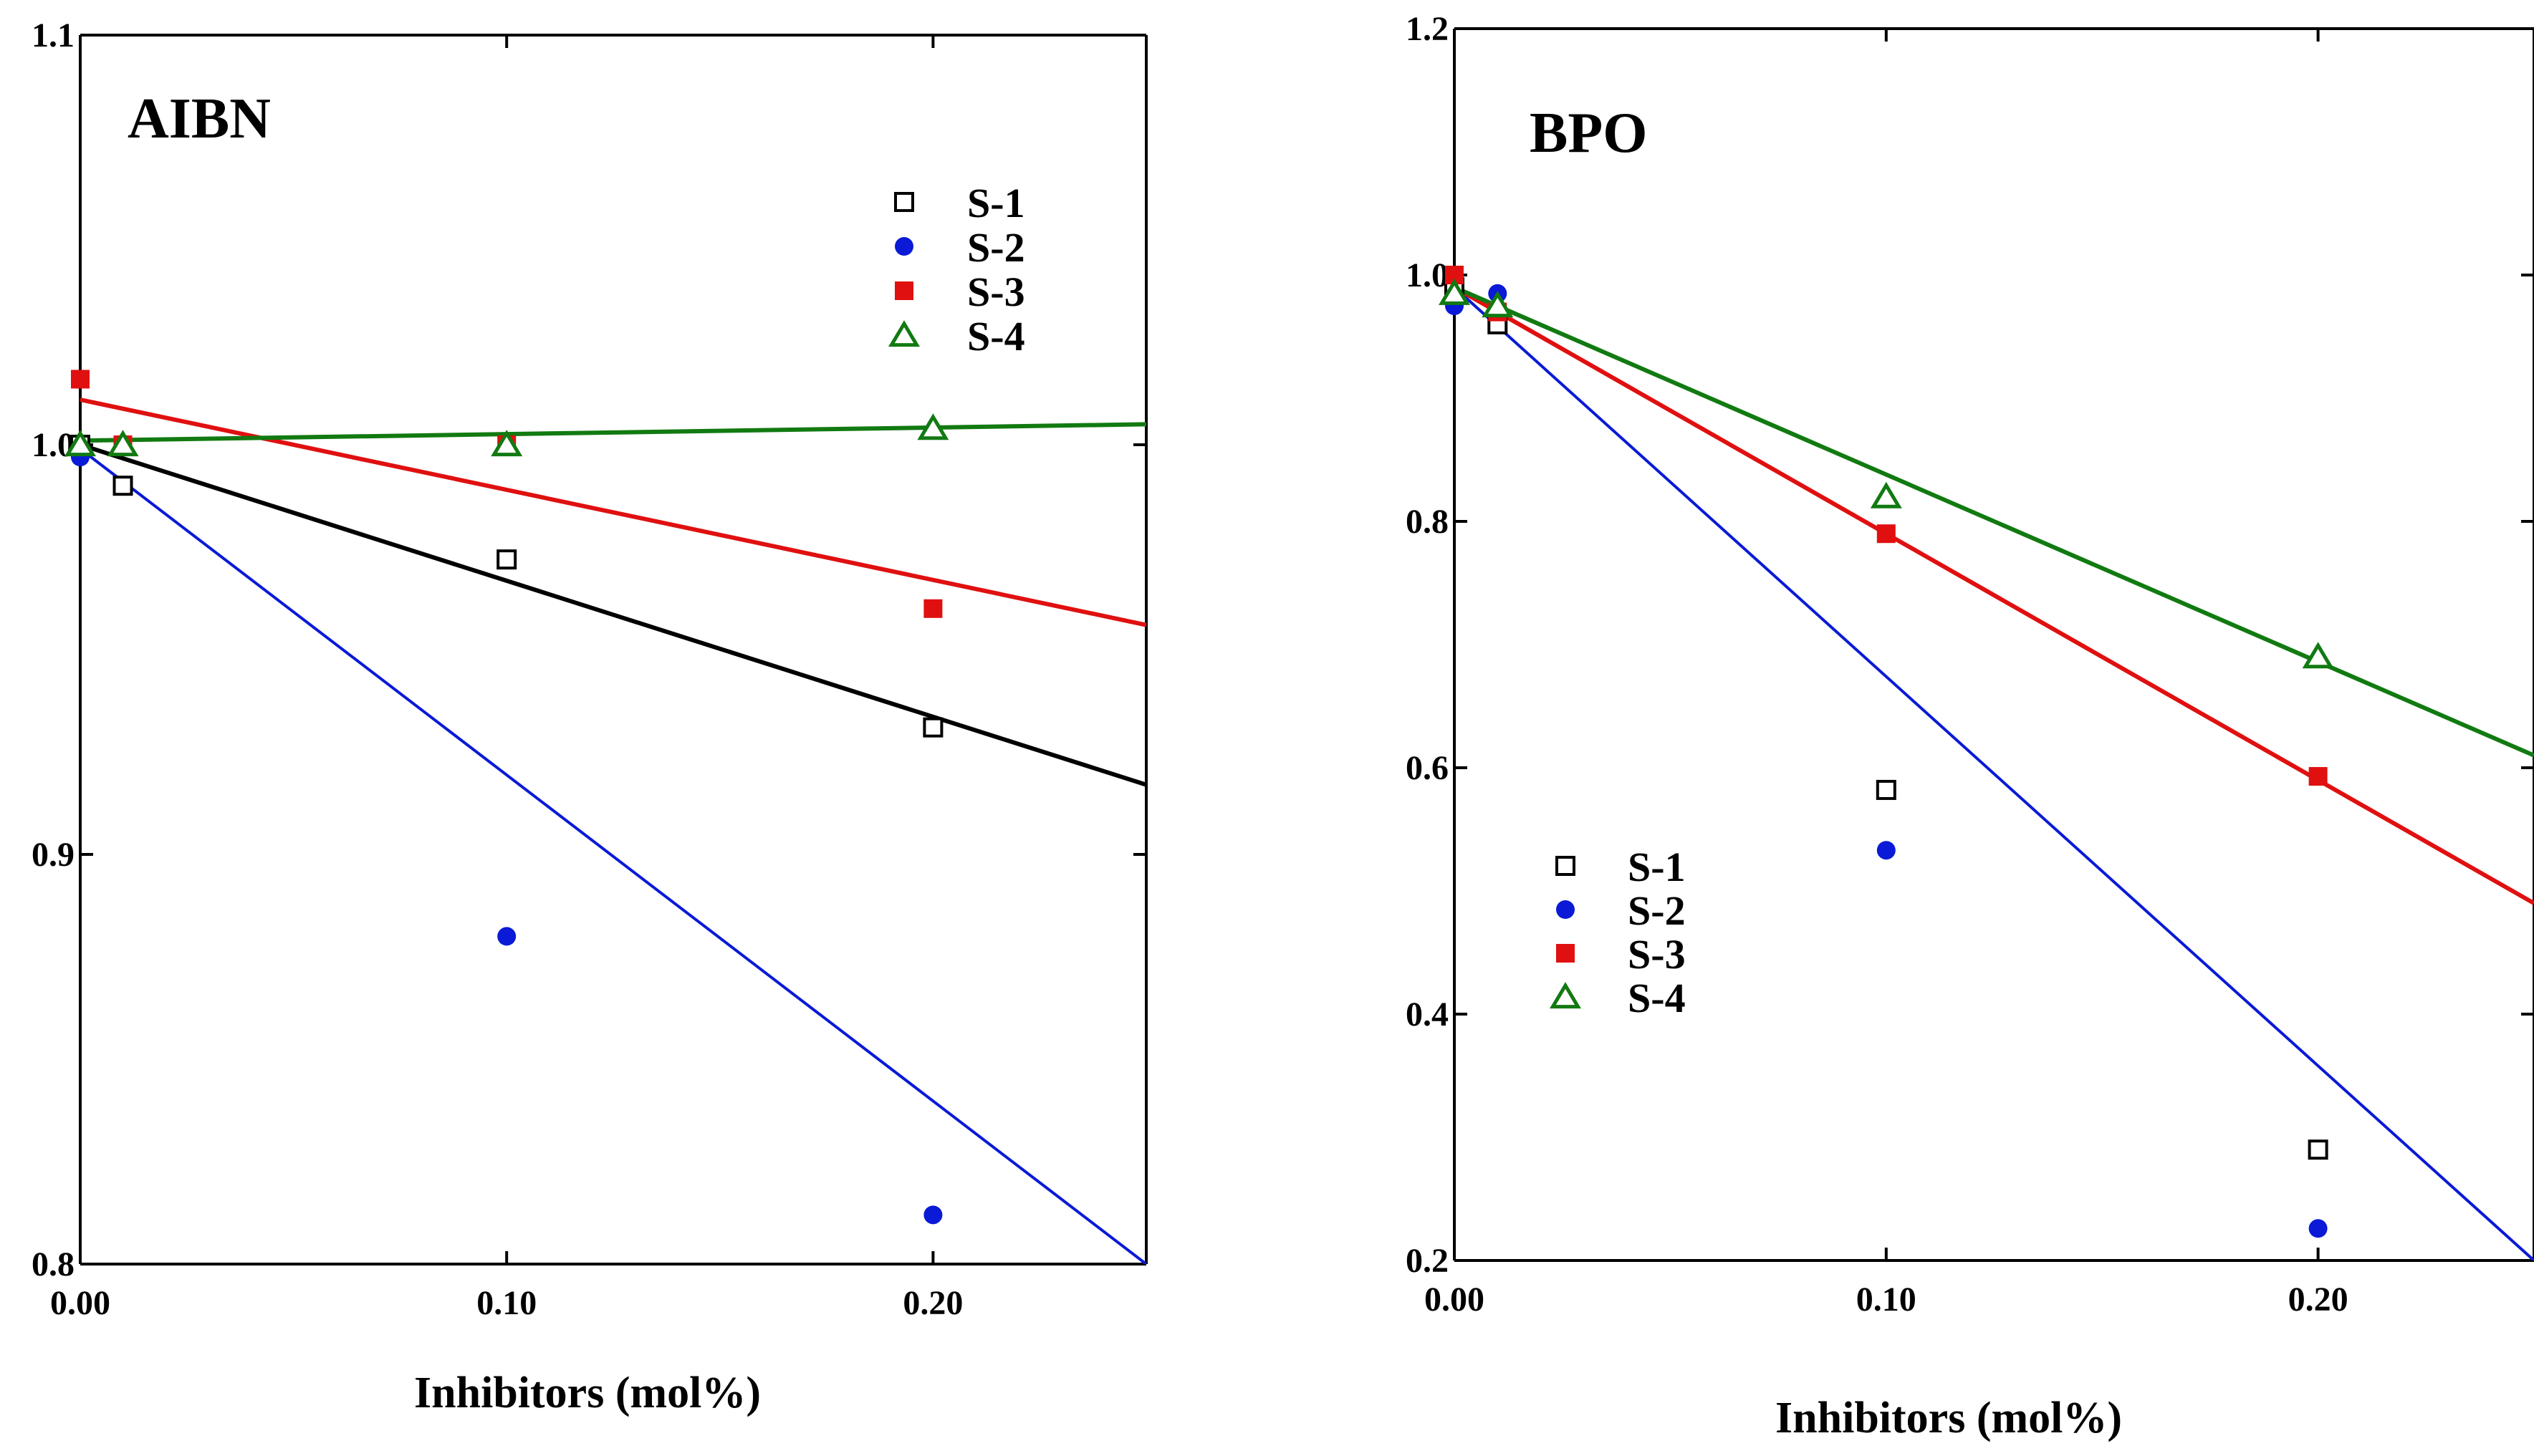  What do you see at coordinates (1427, 768) in the screenshot?
I see `y-tick-label: 0.6` at bounding box center [1427, 768].